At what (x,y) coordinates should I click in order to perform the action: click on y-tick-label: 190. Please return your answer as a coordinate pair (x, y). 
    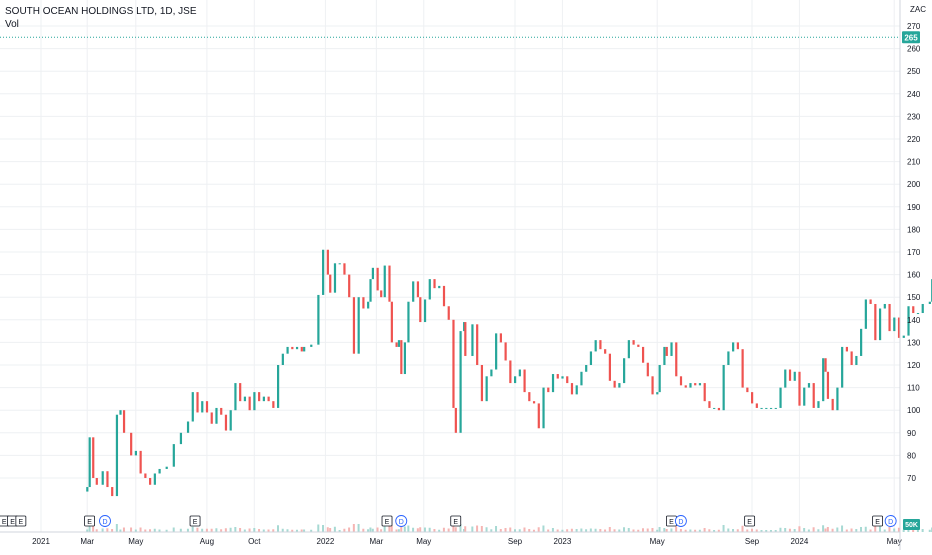
    Looking at the image, I should click on (914, 207).